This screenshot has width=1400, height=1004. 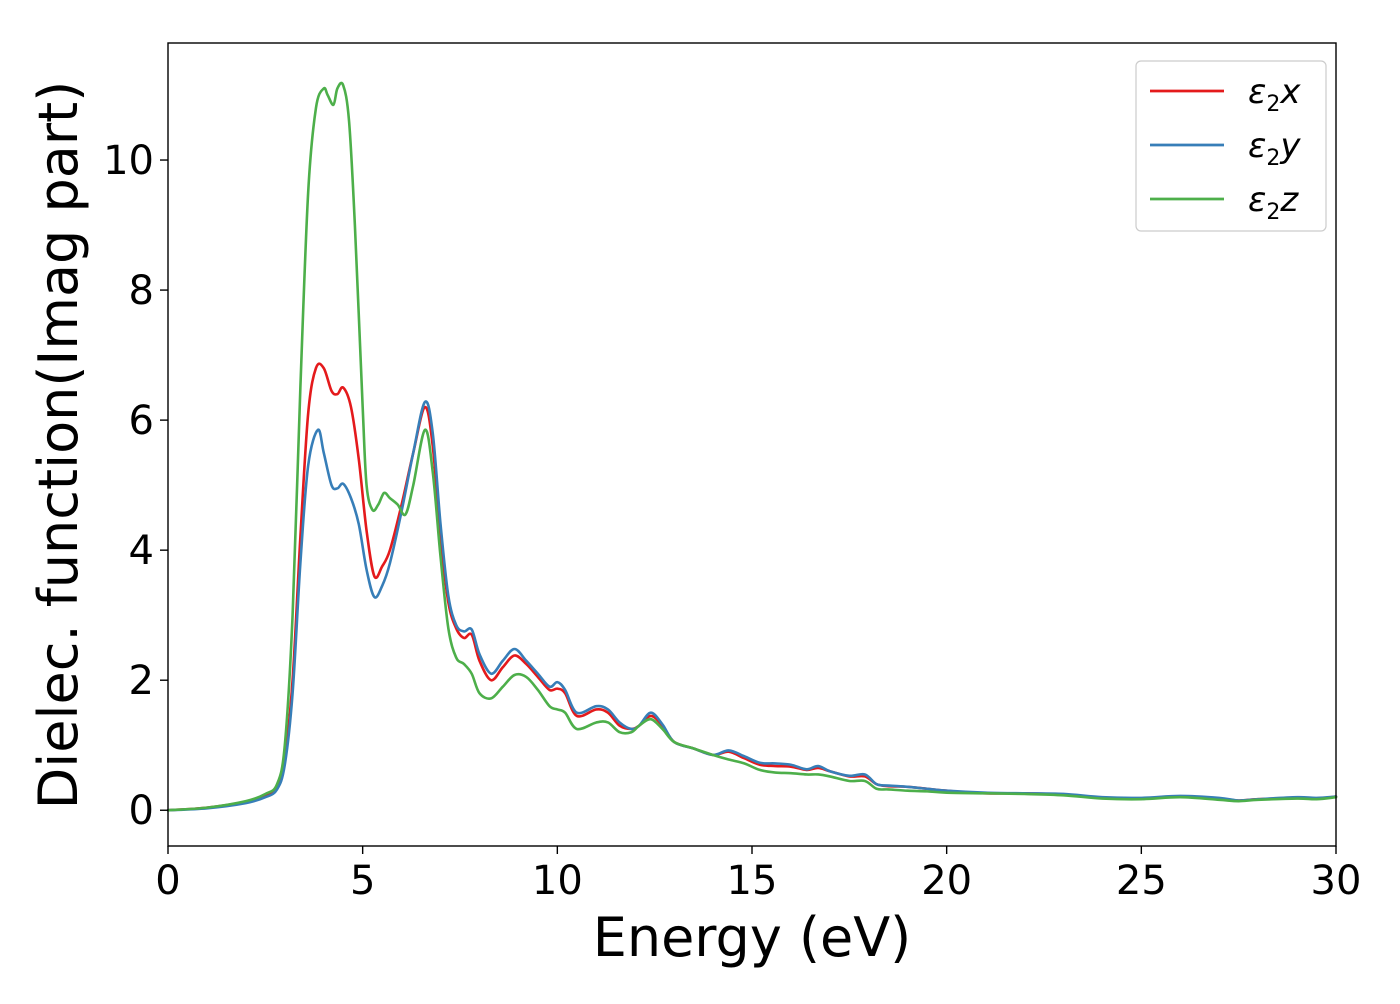 What do you see at coordinates (1274, 94) in the screenshot?
I see `legend-label-x: ε2x` at bounding box center [1274, 94].